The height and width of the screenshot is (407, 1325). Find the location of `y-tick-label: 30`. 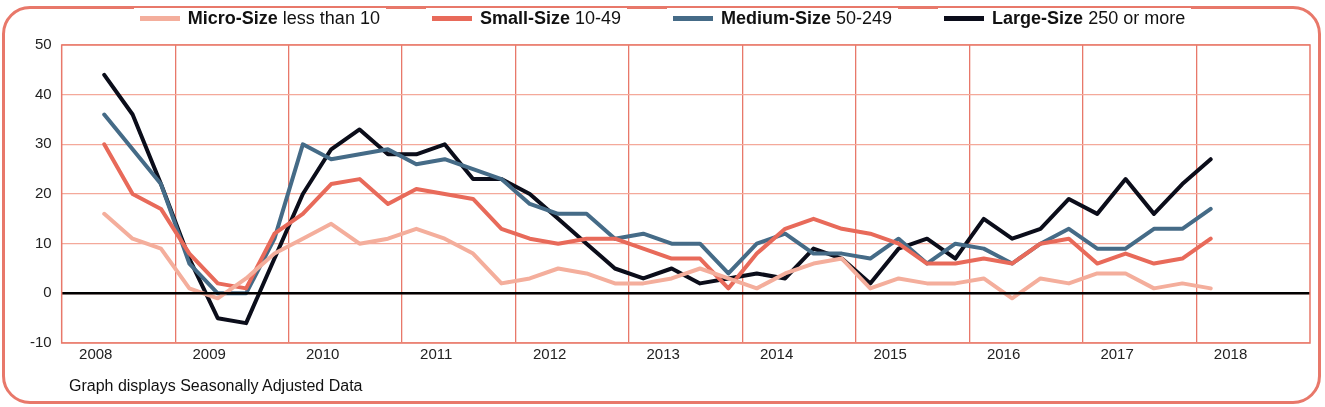

y-tick-label: 30 is located at coordinates (43, 143).